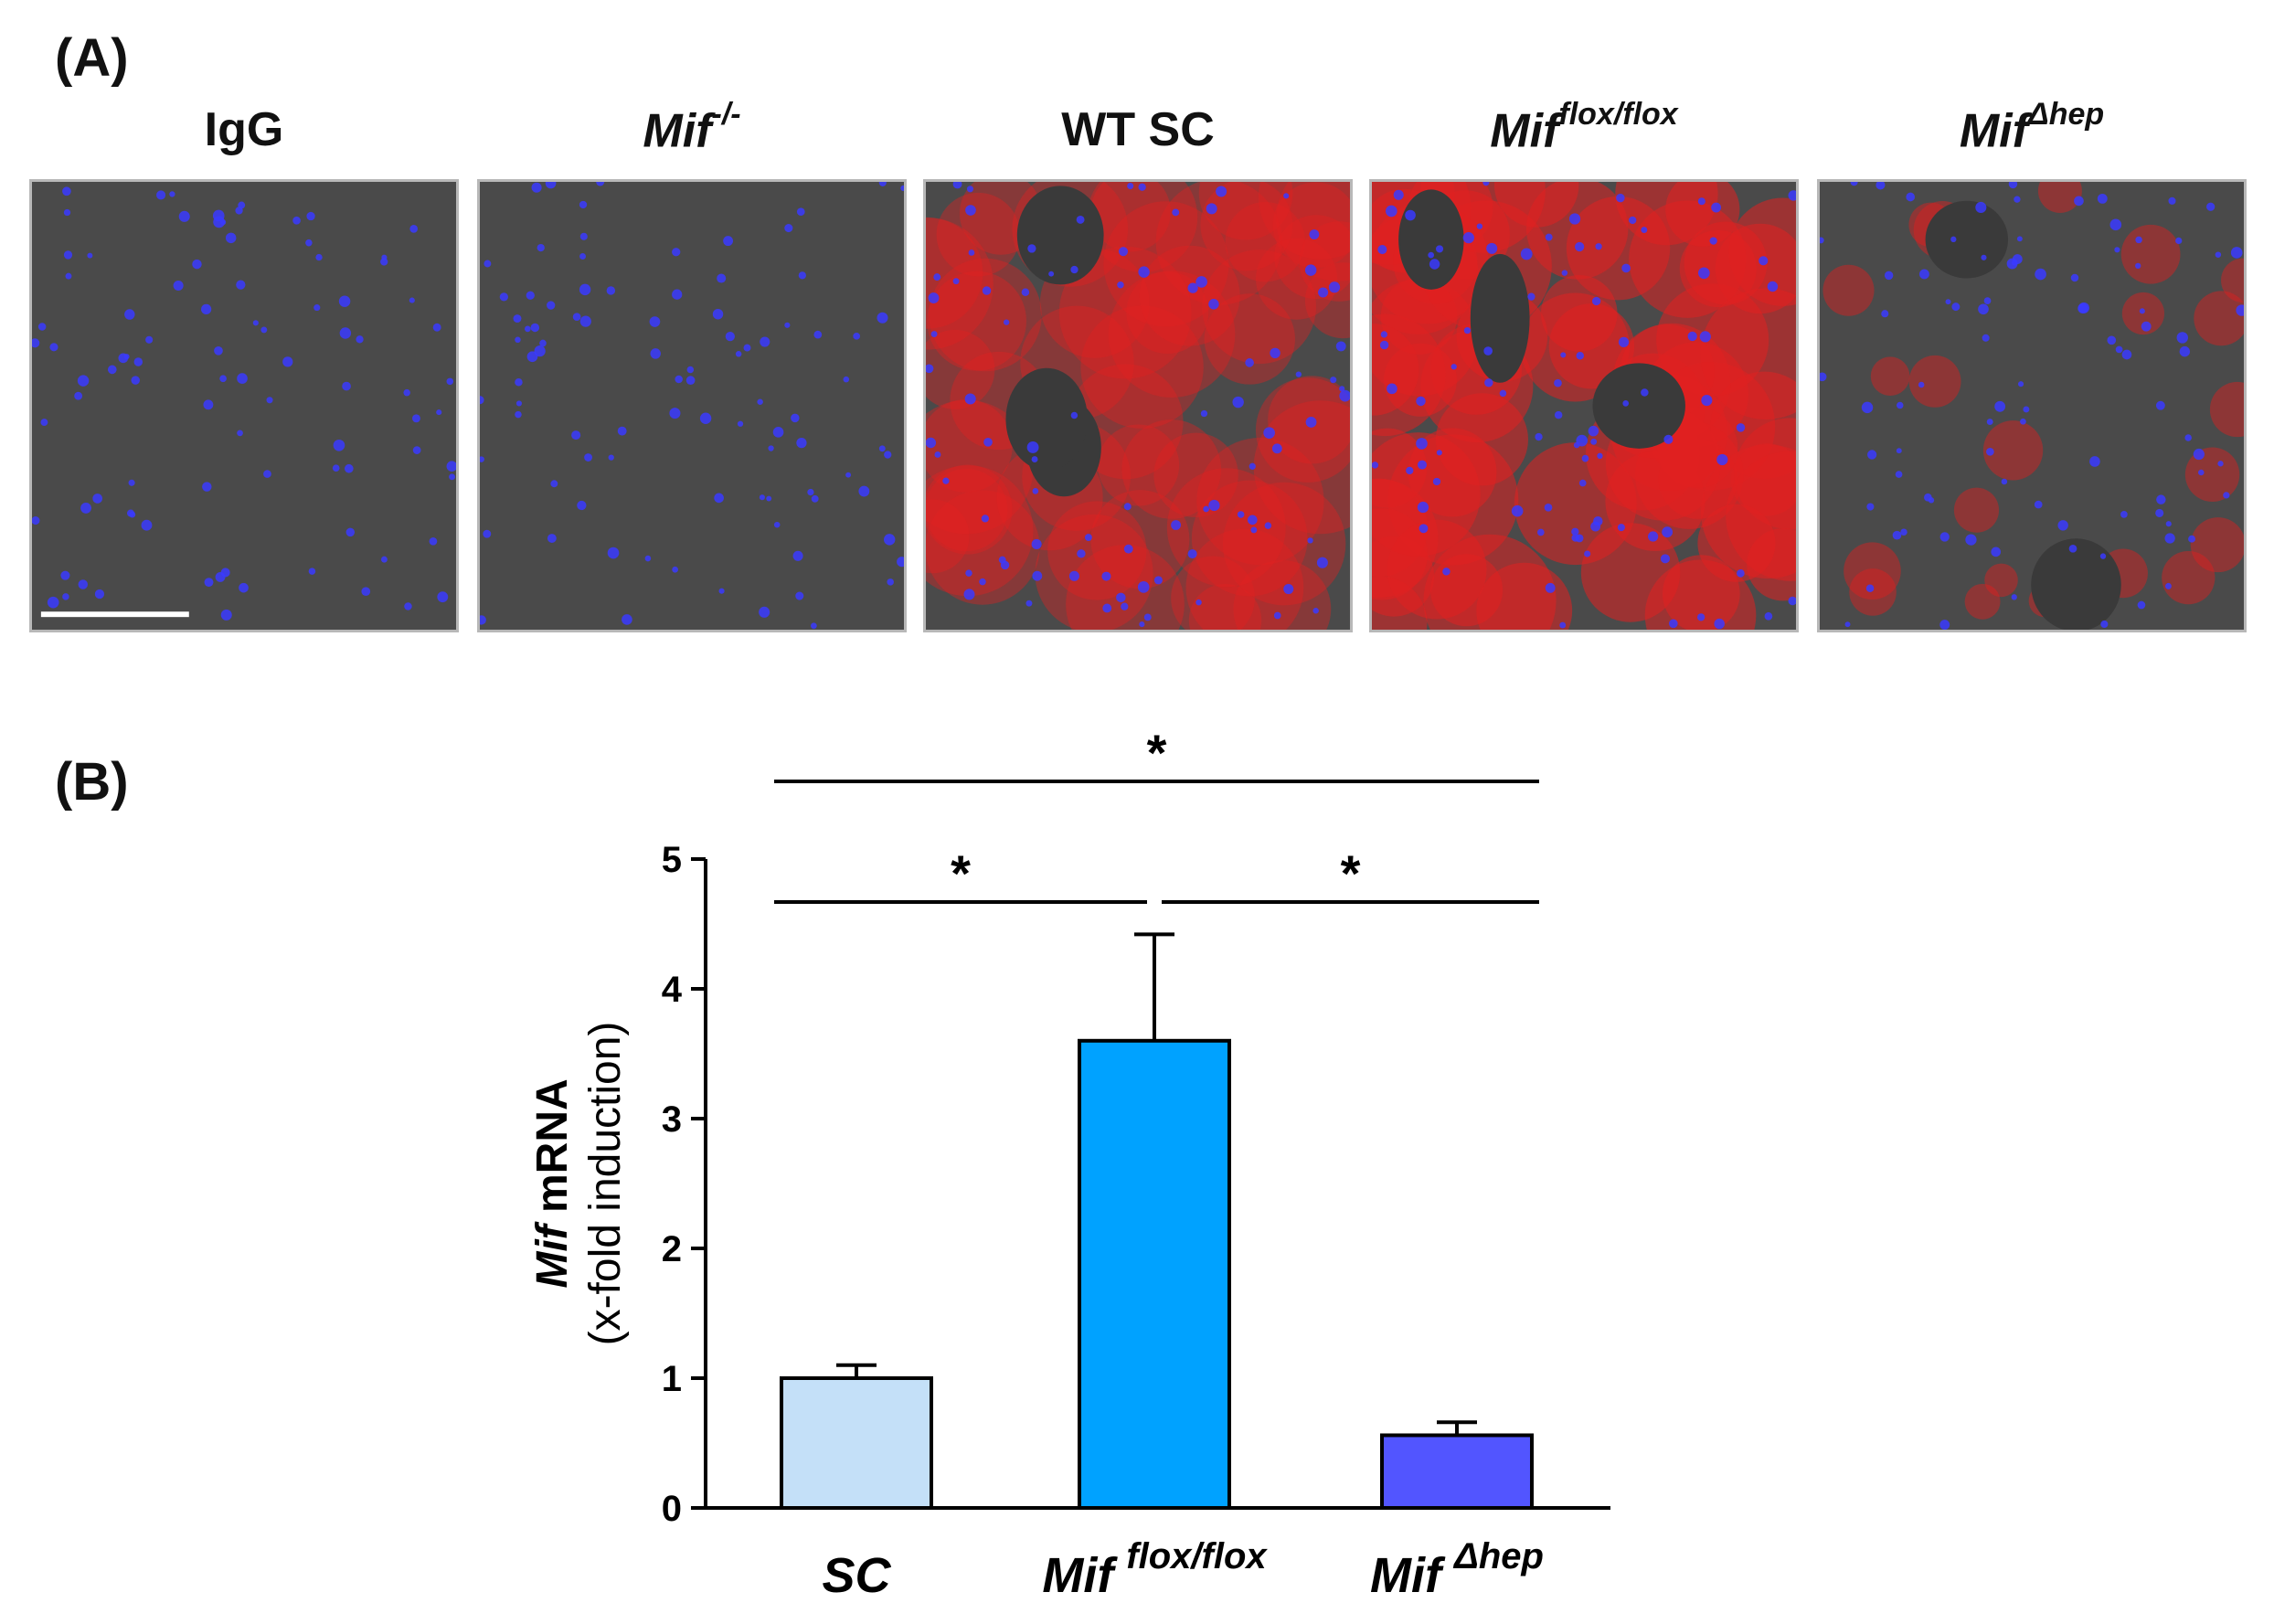  What do you see at coordinates (605, 1184) in the screenshot?
I see `svg-text: (x-fold induction)` at bounding box center [605, 1184].